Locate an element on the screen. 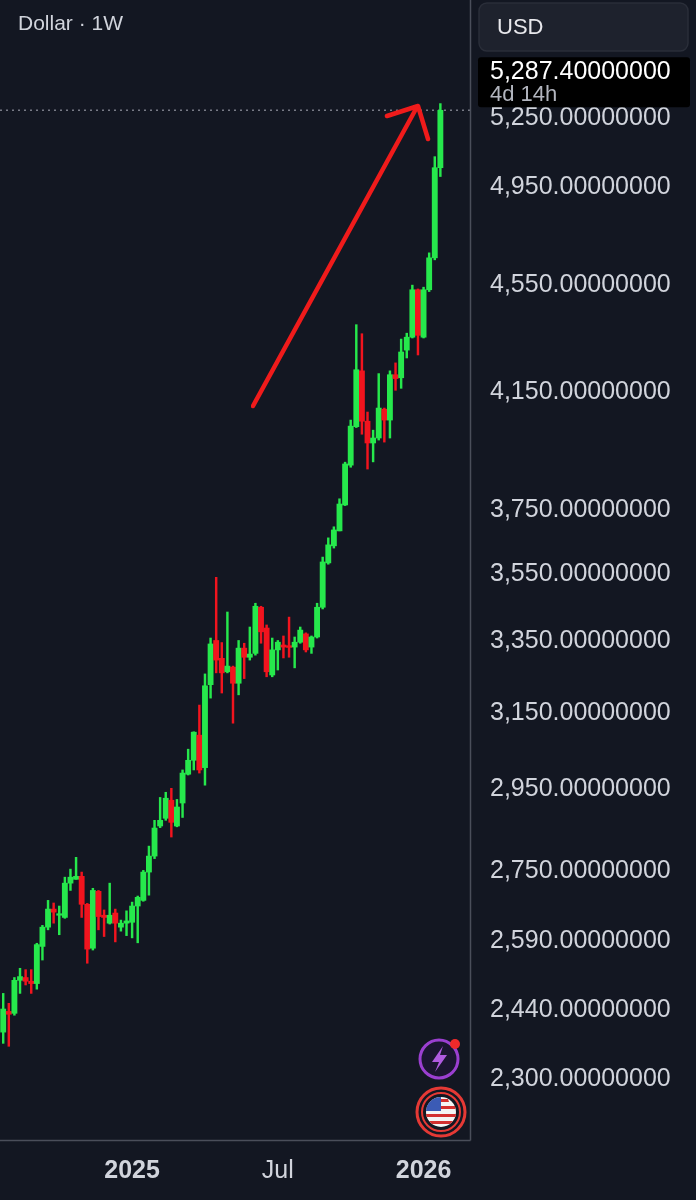  y-tick-label: 2,440.00000000 is located at coordinates (580, 1008).